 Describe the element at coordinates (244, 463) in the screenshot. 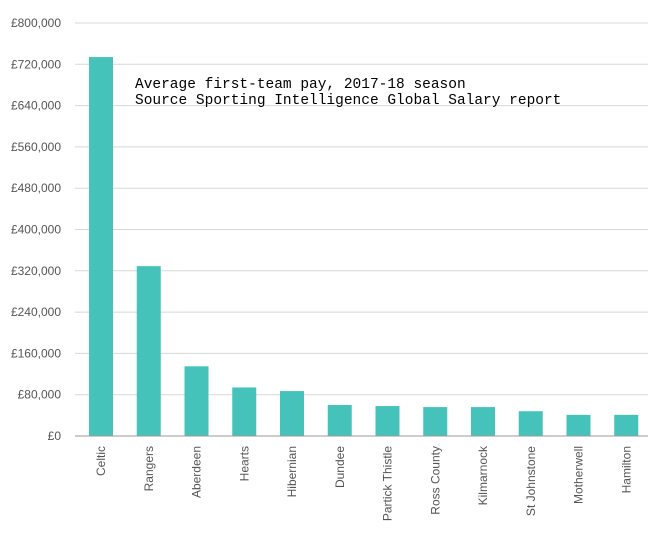

I see `x-tick-label: Hearts` at that location.